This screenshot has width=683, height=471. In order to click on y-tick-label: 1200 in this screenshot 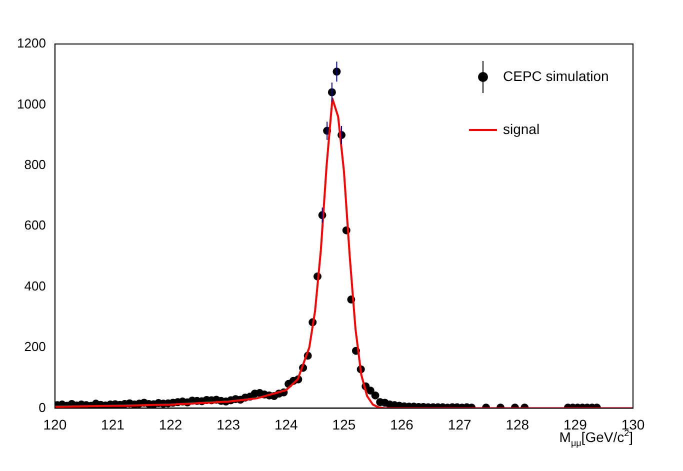, I will do `click(31, 43)`.